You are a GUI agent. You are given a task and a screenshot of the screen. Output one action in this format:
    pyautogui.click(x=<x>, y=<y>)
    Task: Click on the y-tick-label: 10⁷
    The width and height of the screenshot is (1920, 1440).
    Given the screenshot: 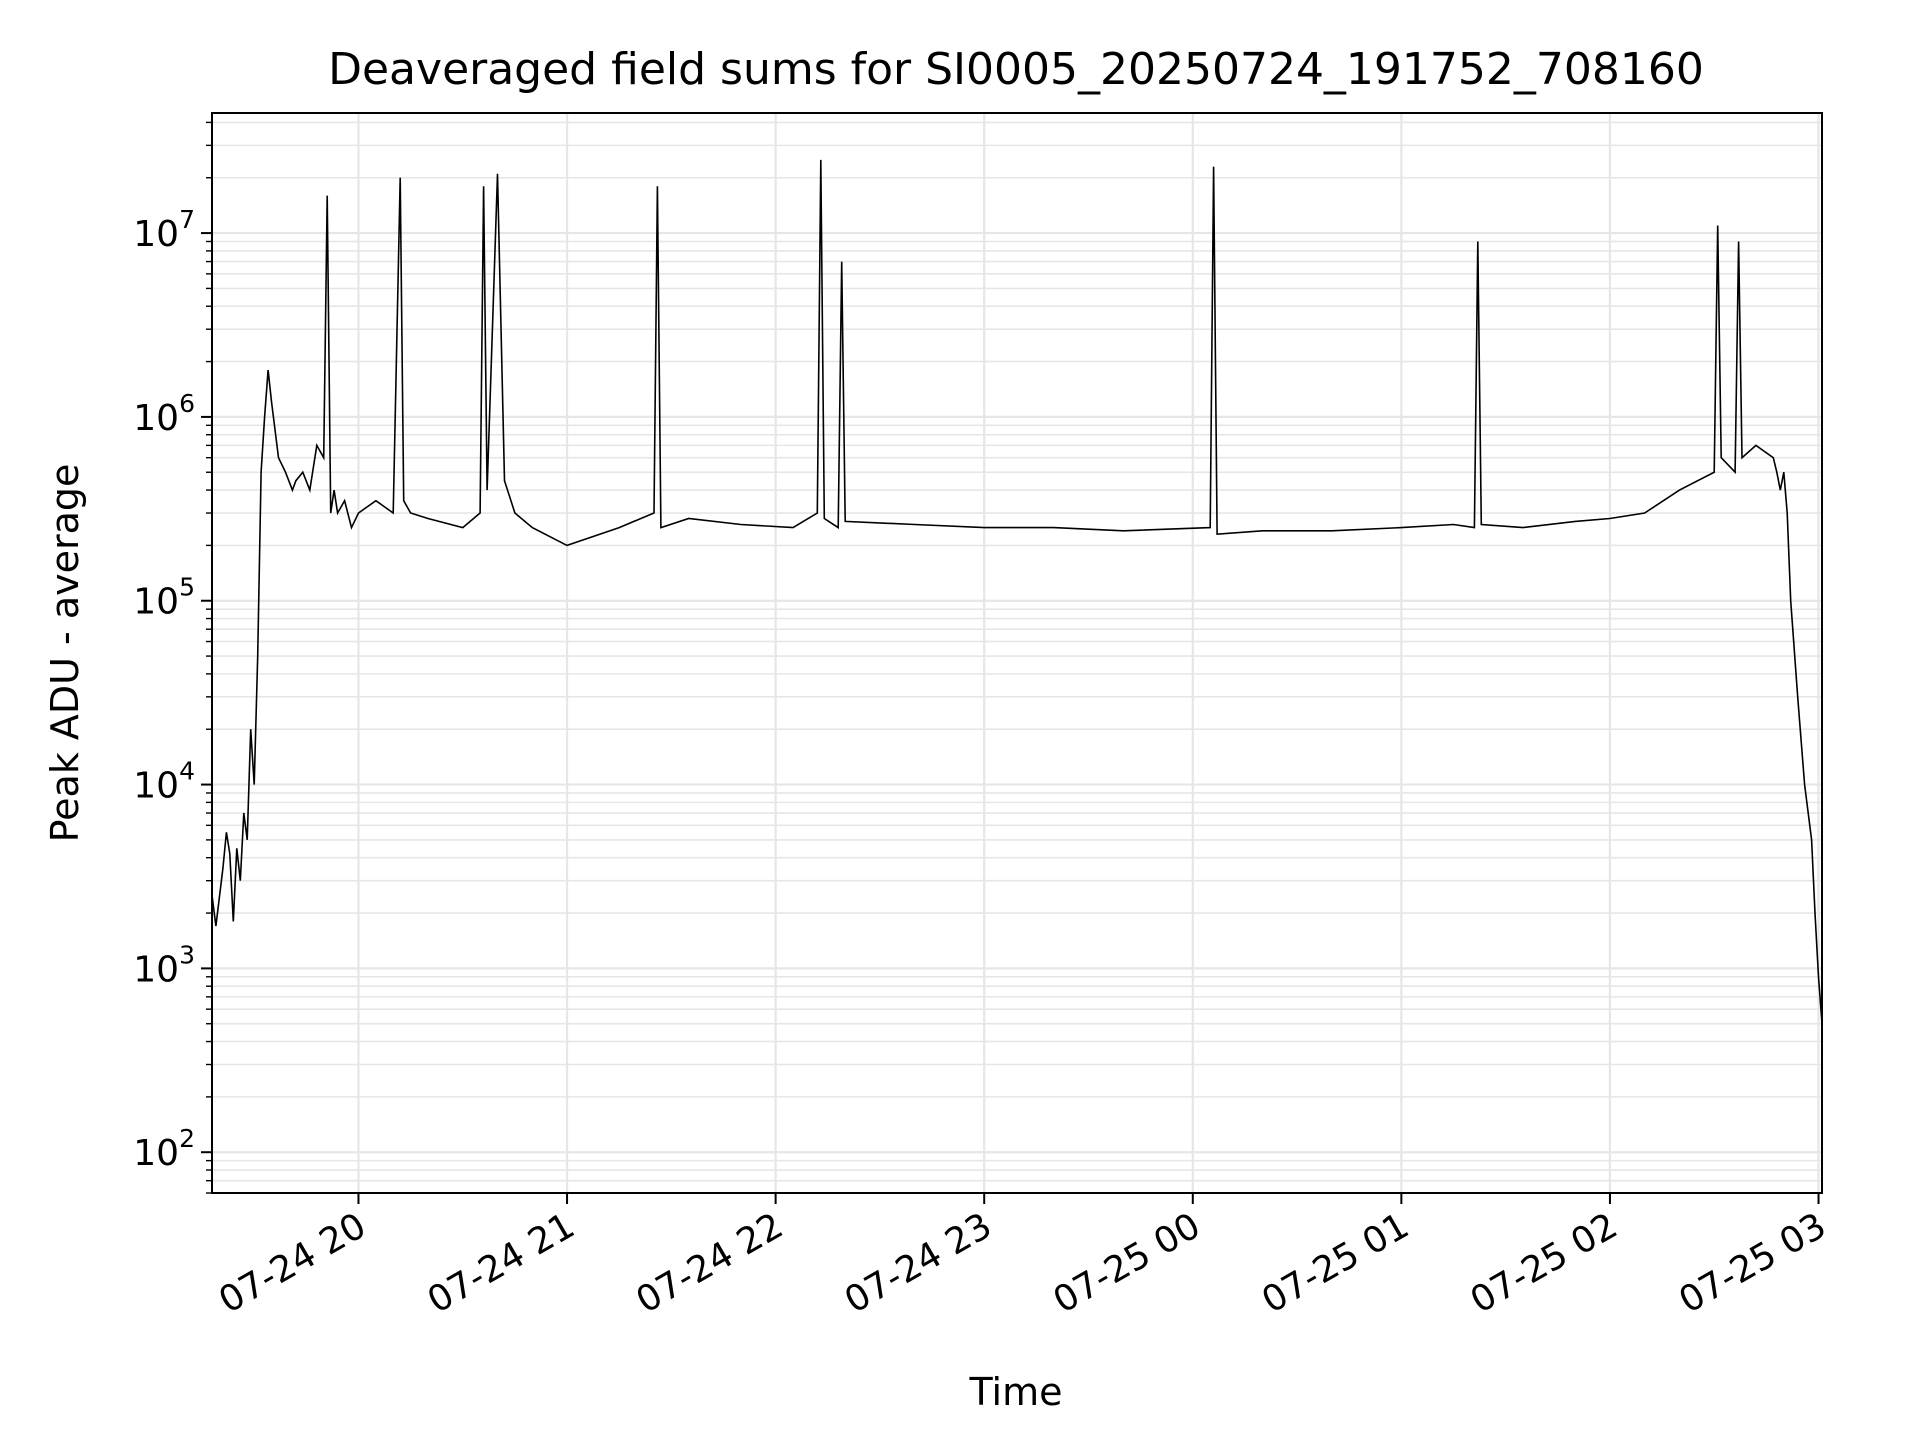 What is the action you would take?
    pyautogui.click(x=164, y=230)
    